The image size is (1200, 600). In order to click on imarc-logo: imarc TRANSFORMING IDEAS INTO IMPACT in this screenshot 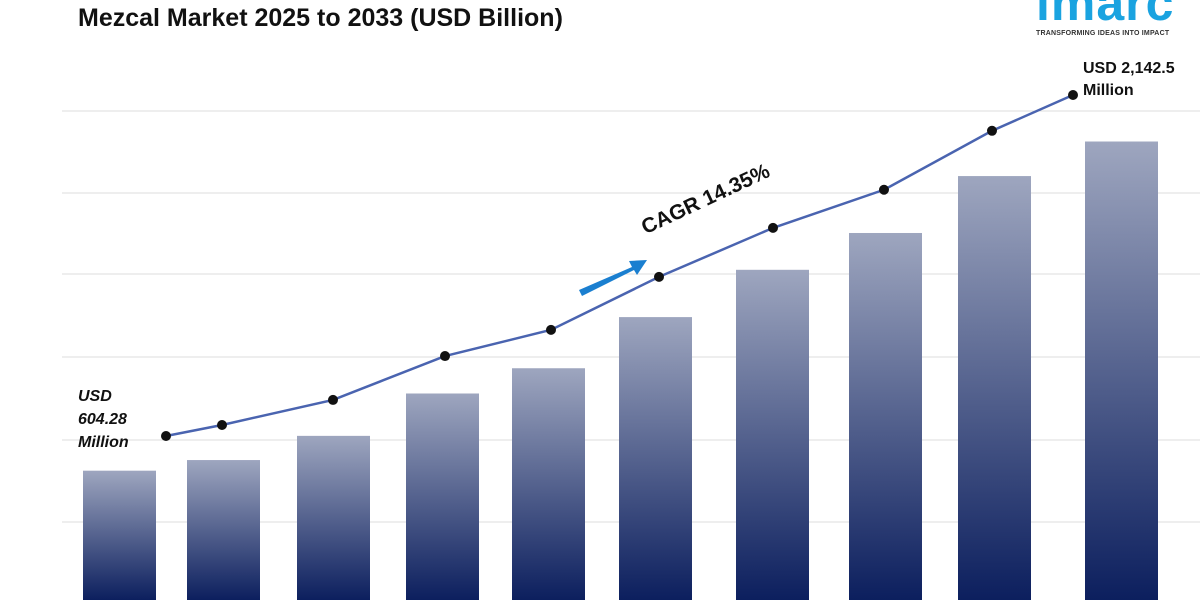, I will do `click(1118, 18)`.